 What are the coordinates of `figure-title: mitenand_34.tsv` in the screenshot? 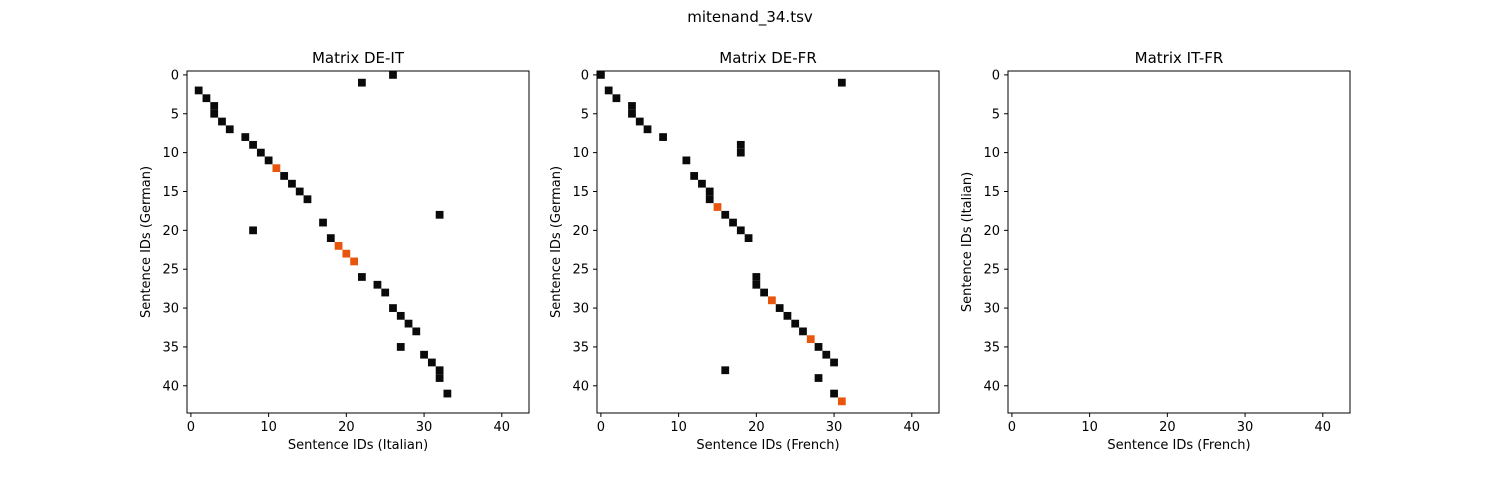 It's located at (750, 17).